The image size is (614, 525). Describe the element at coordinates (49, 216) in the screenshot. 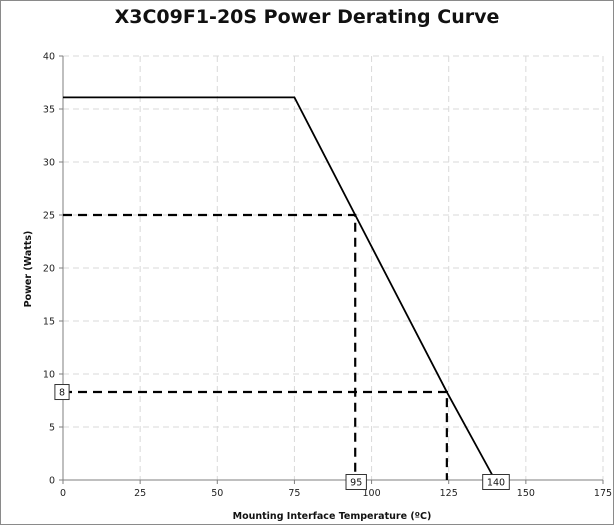

I see `y-tick-label: 25` at that location.